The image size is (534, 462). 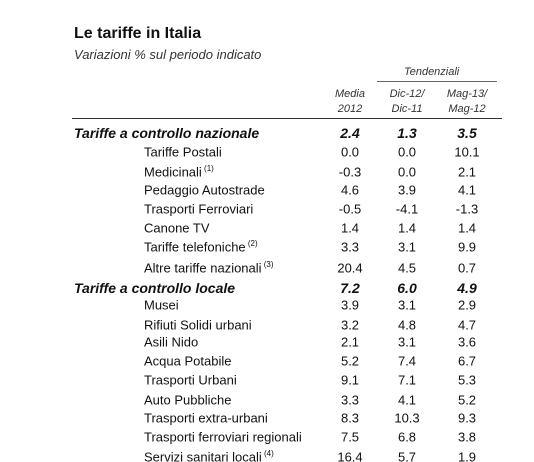 I want to click on row-label-text: Trasporti ferroviari regionali, so click(x=223, y=437).